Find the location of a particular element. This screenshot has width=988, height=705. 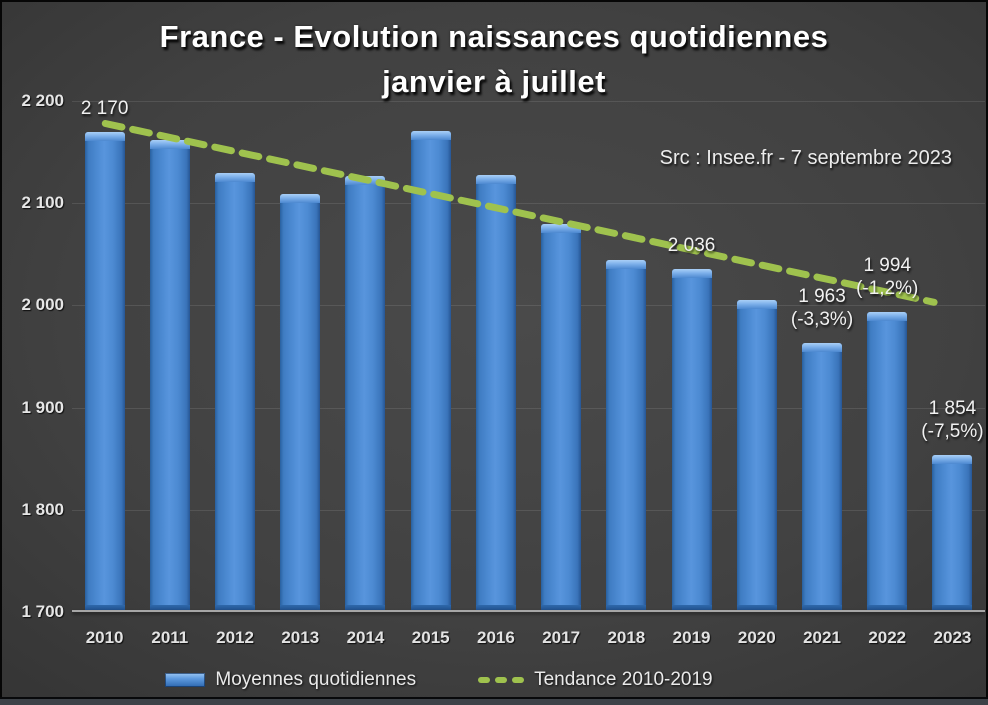

y-tick-label: 2 100 is located at coordinates (42, 203).